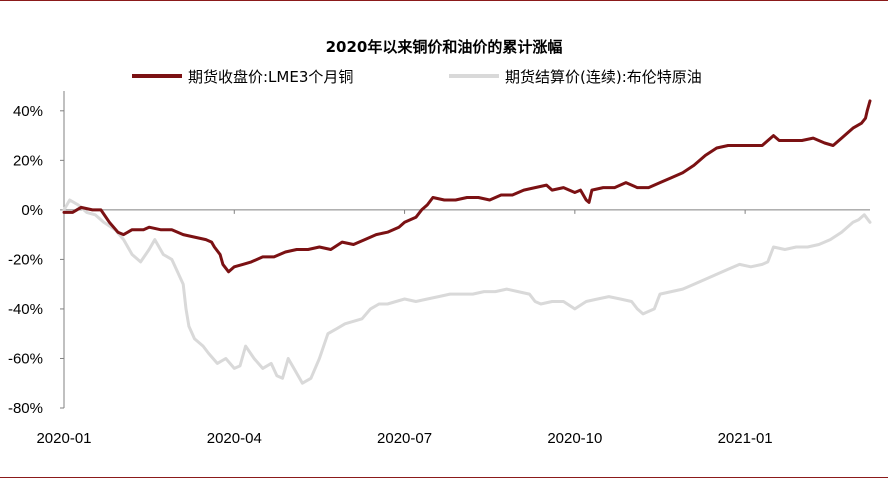 This screenshot has width=888, height=479. What do you see at coordinates (270, 77) in the screenshot?
I see `legend-label-copper: 期货收盘价:LME3个月铜` at bounding box center [270, 77].